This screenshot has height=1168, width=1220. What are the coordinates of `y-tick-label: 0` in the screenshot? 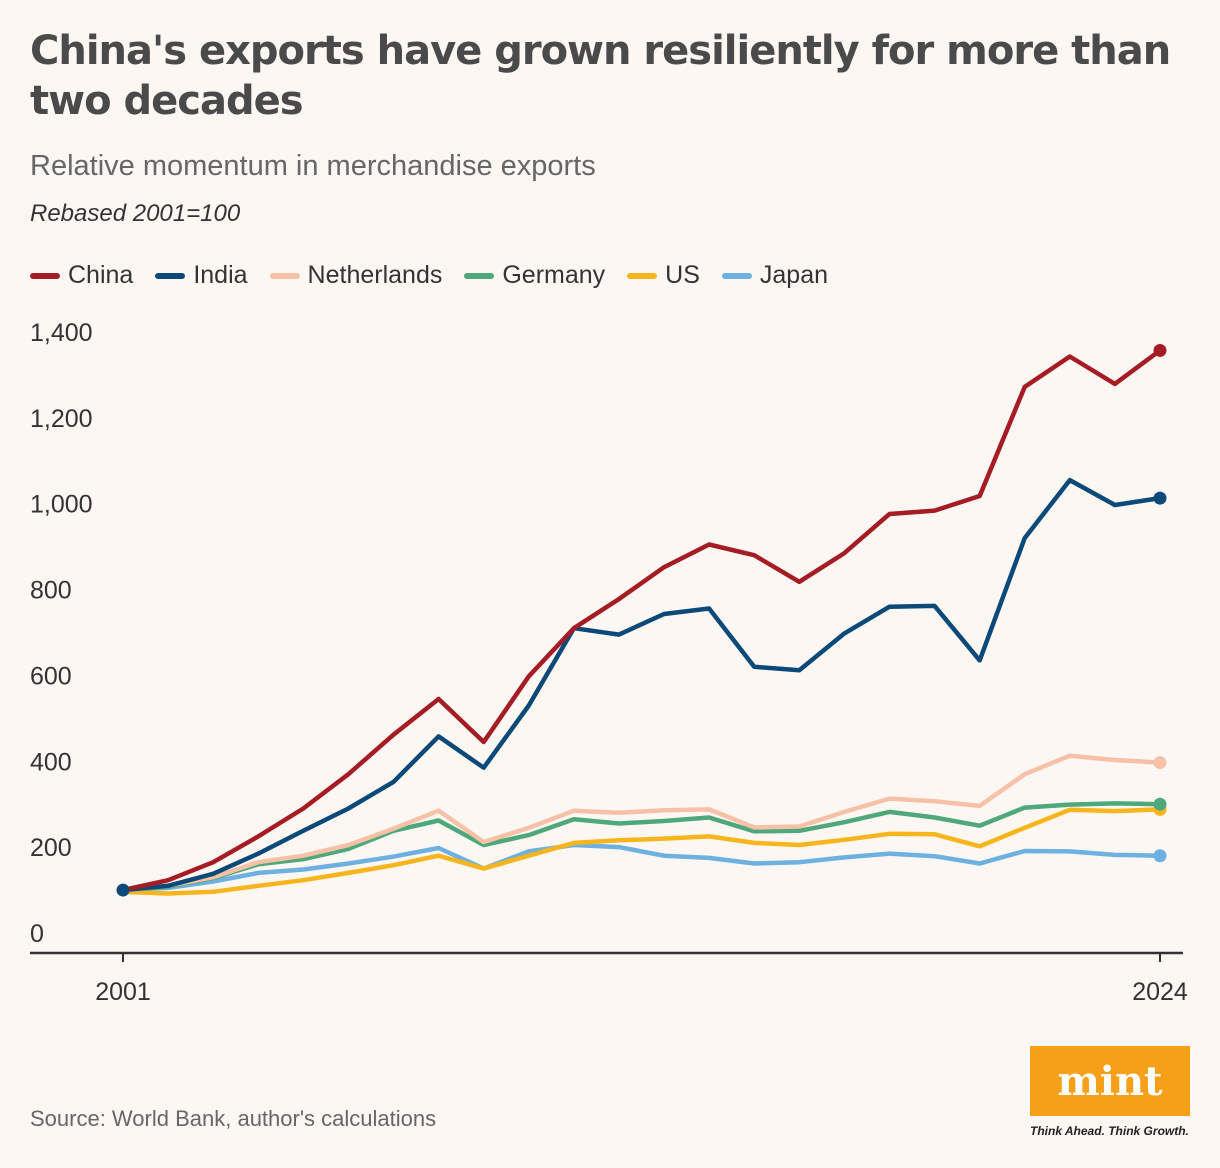 It's located at (37, 934).